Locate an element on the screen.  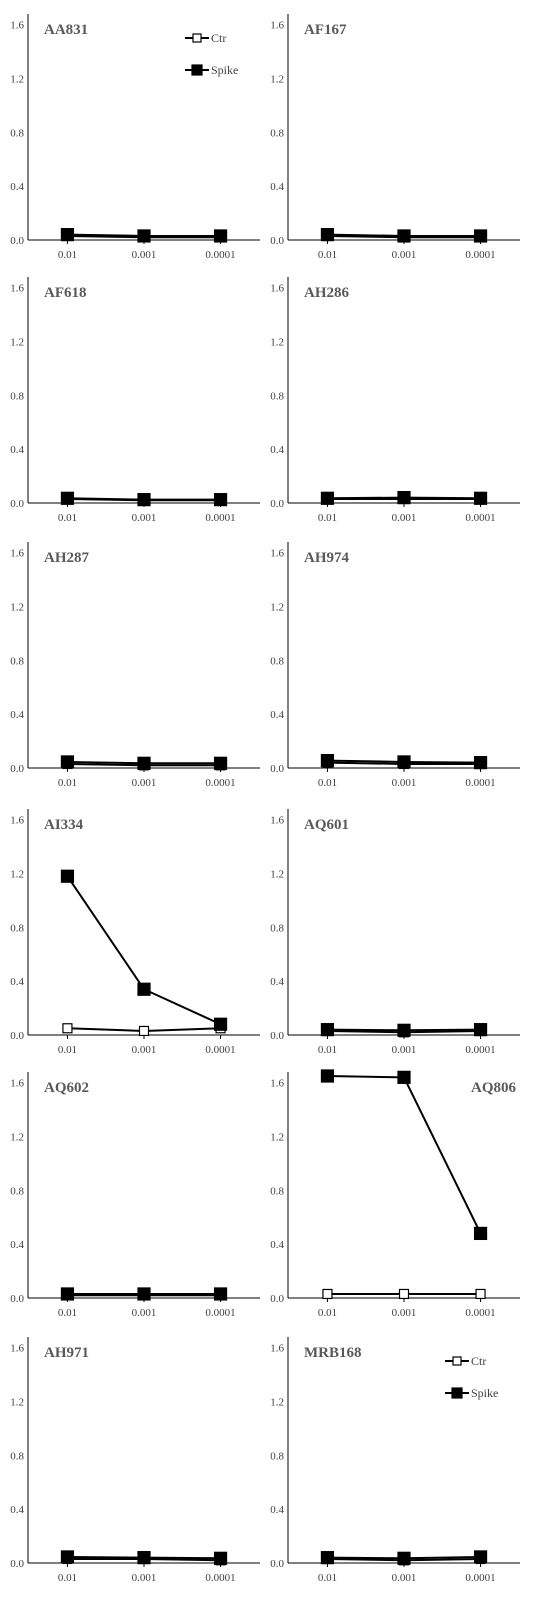
panel-title: AF167 is located at coordinates (325, 30).